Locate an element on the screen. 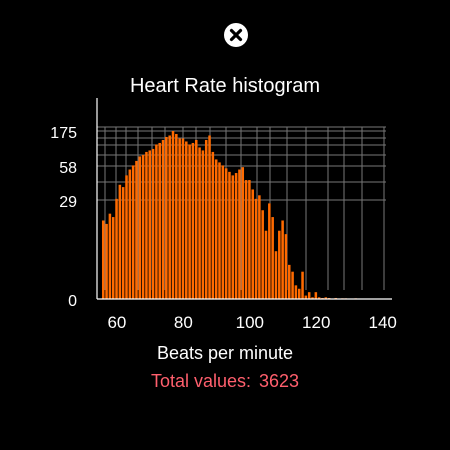 This screenshot has height=450, width=450. x-axis-label: Beats per minute is located at coordinates (225, 353).